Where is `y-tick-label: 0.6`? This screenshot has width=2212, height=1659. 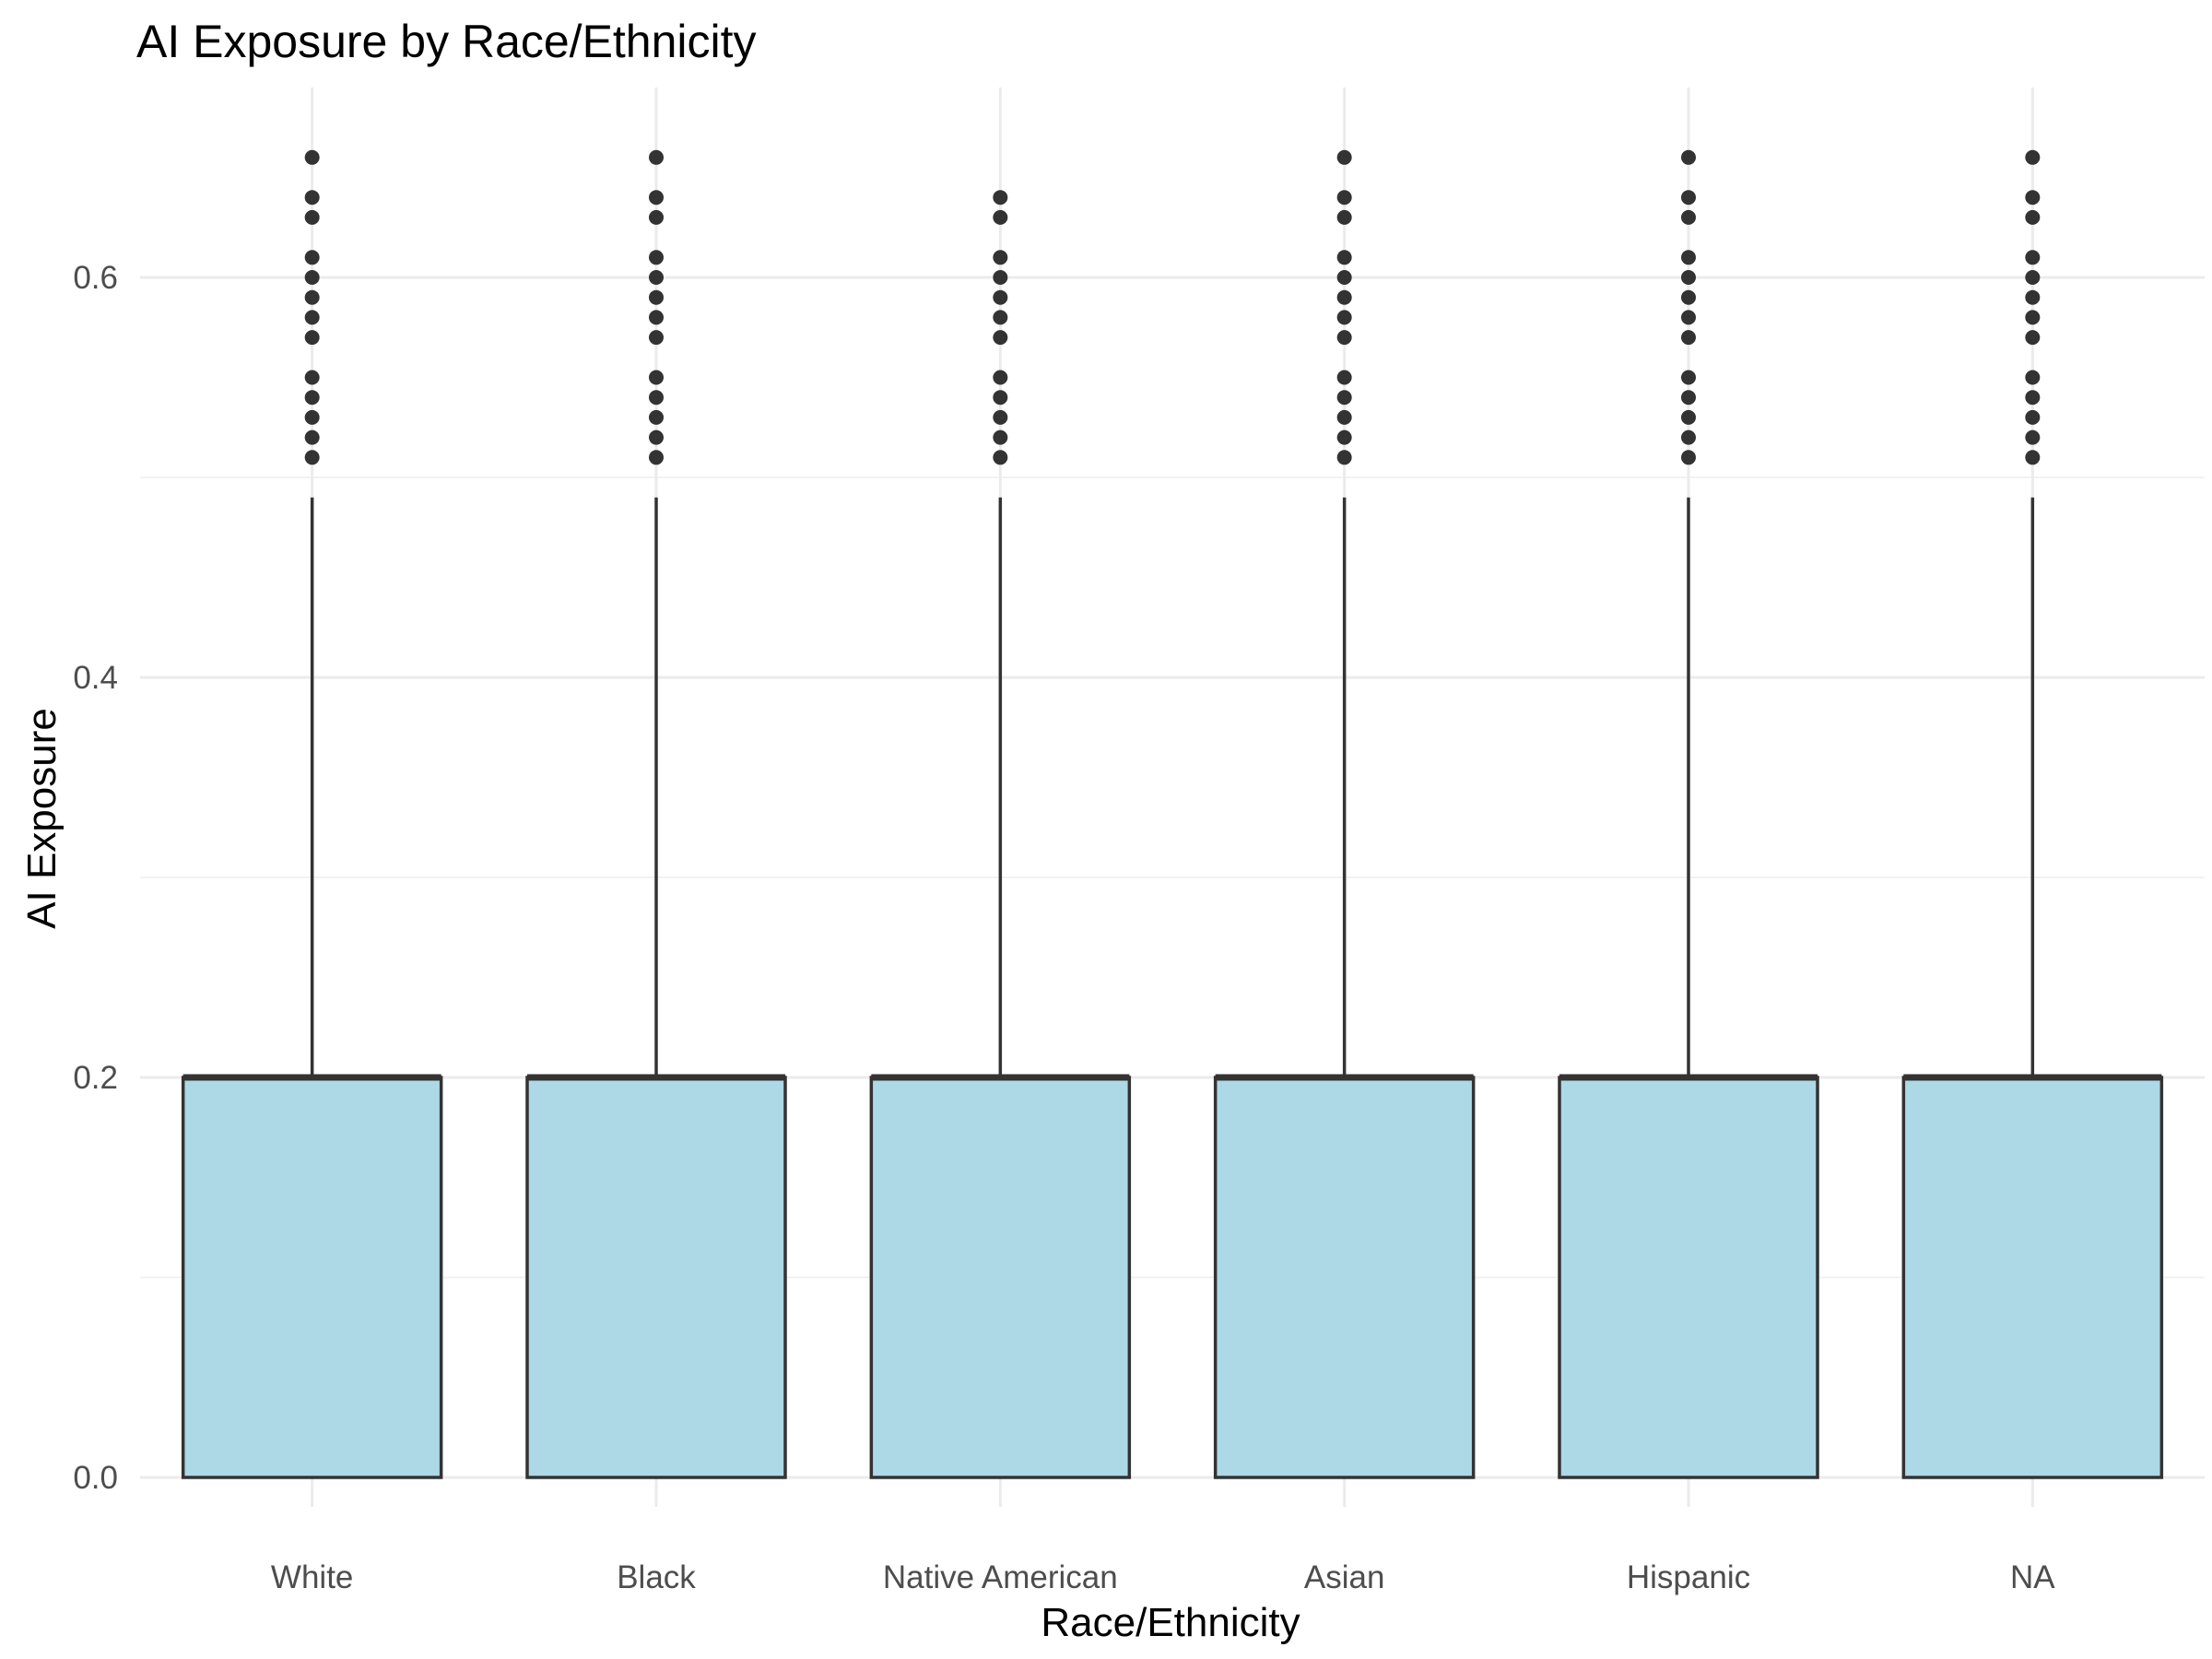
y-tick-label: 0.6 is located at coordinates (95, 278).